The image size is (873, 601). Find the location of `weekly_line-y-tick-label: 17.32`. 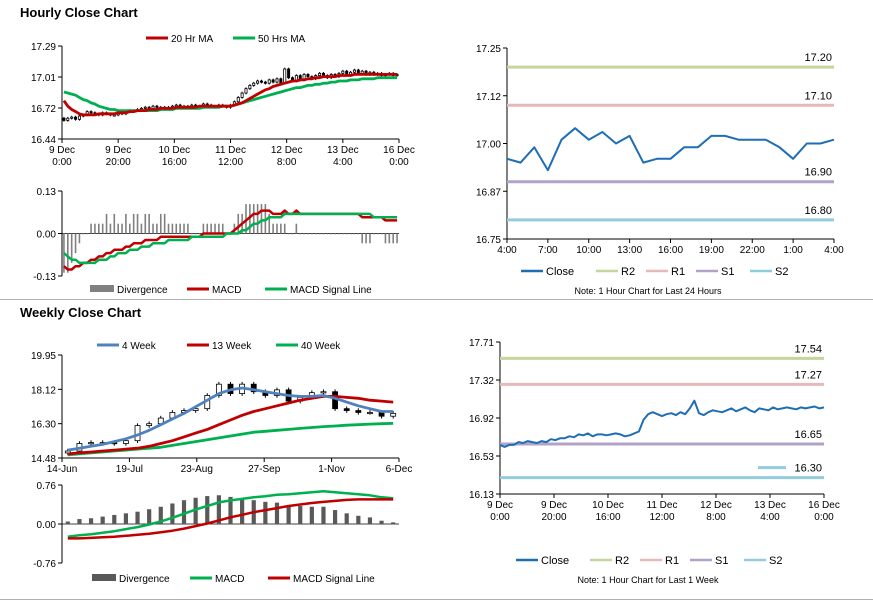

weekly_line-y-tick-label: 17.32 is located at coordinates (481, 381).